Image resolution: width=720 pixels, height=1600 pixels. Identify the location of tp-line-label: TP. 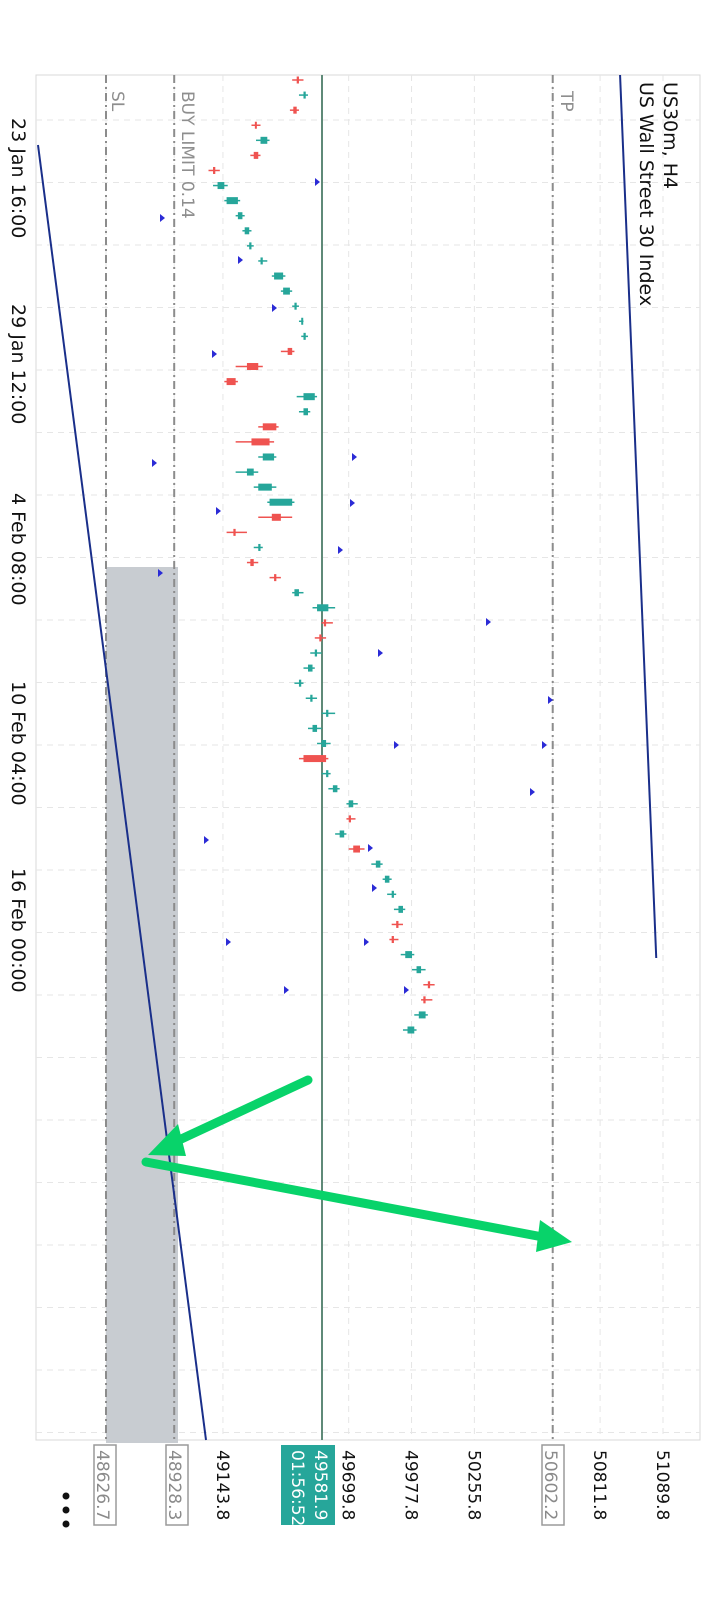
(566, 101).